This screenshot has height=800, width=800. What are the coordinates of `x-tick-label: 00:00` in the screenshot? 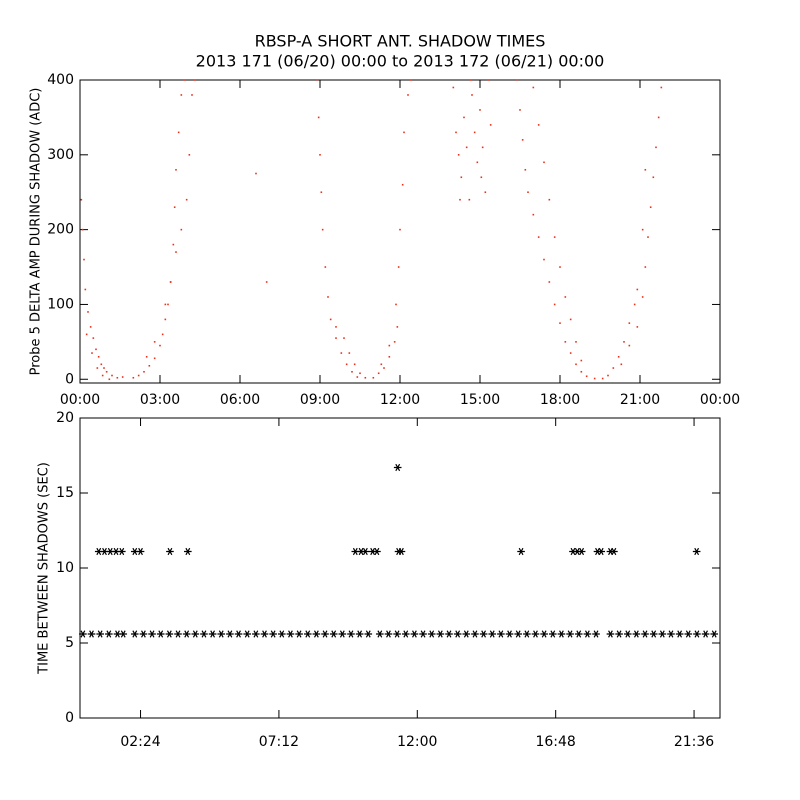 It's located at (720, 400).